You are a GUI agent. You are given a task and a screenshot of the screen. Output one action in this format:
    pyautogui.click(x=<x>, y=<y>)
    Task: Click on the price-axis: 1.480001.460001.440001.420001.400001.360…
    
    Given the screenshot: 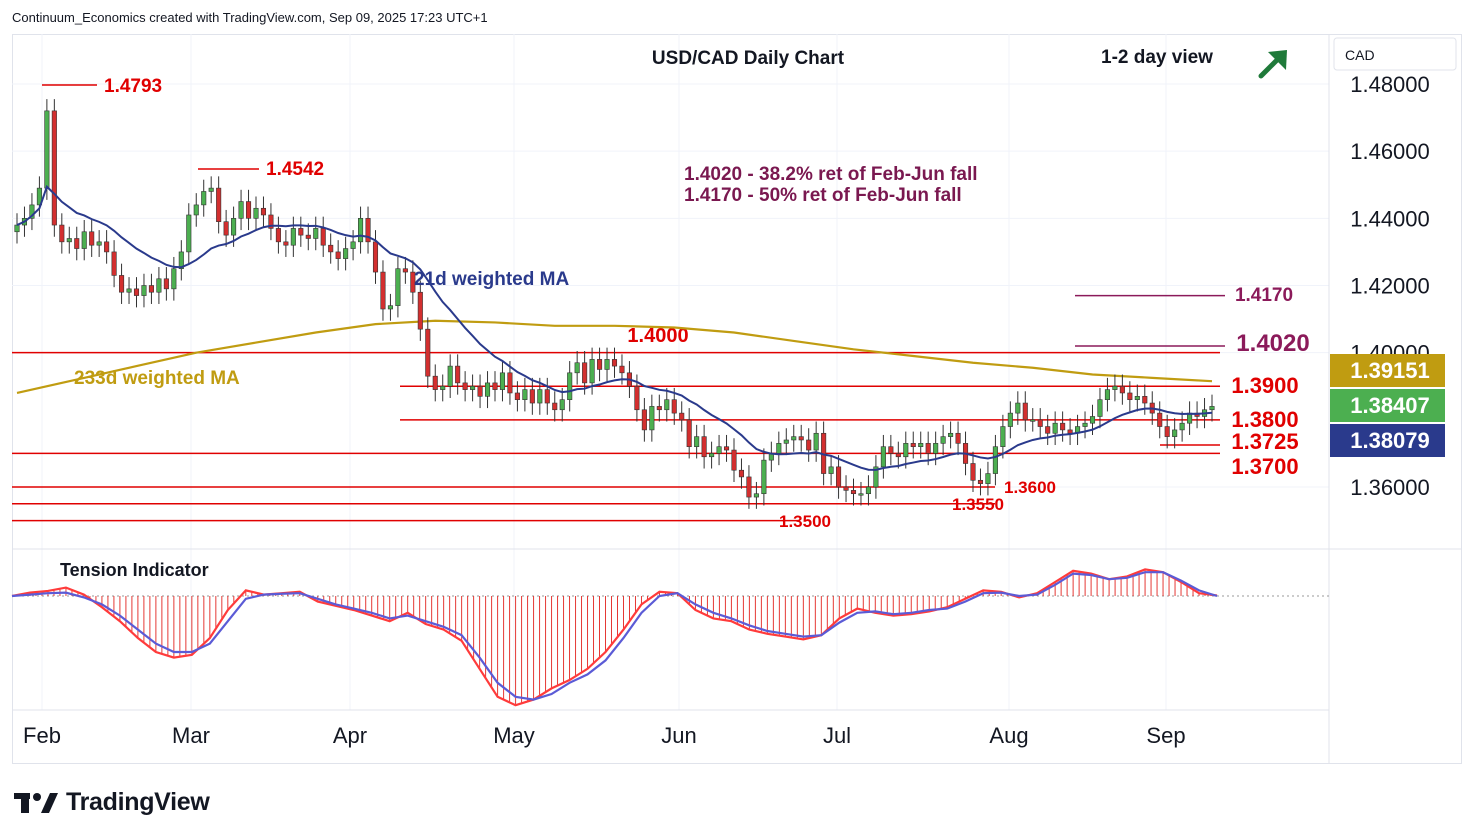 What is the action you would take?
    pyautogui.click(x=1387, y=286)
    